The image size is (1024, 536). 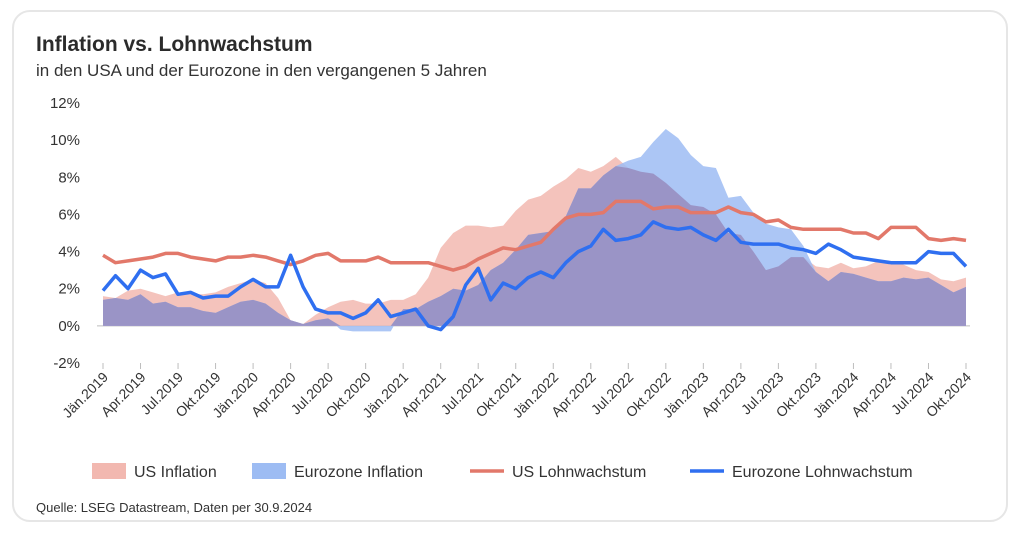 I want to click on y-tick-label: 4%, so click(x=69, y=252).